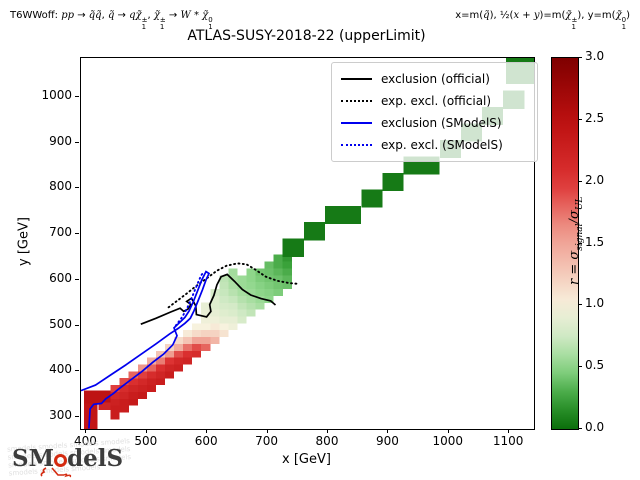  I want to click on colorbar-tick-label: 2.0, so click(595, 179).